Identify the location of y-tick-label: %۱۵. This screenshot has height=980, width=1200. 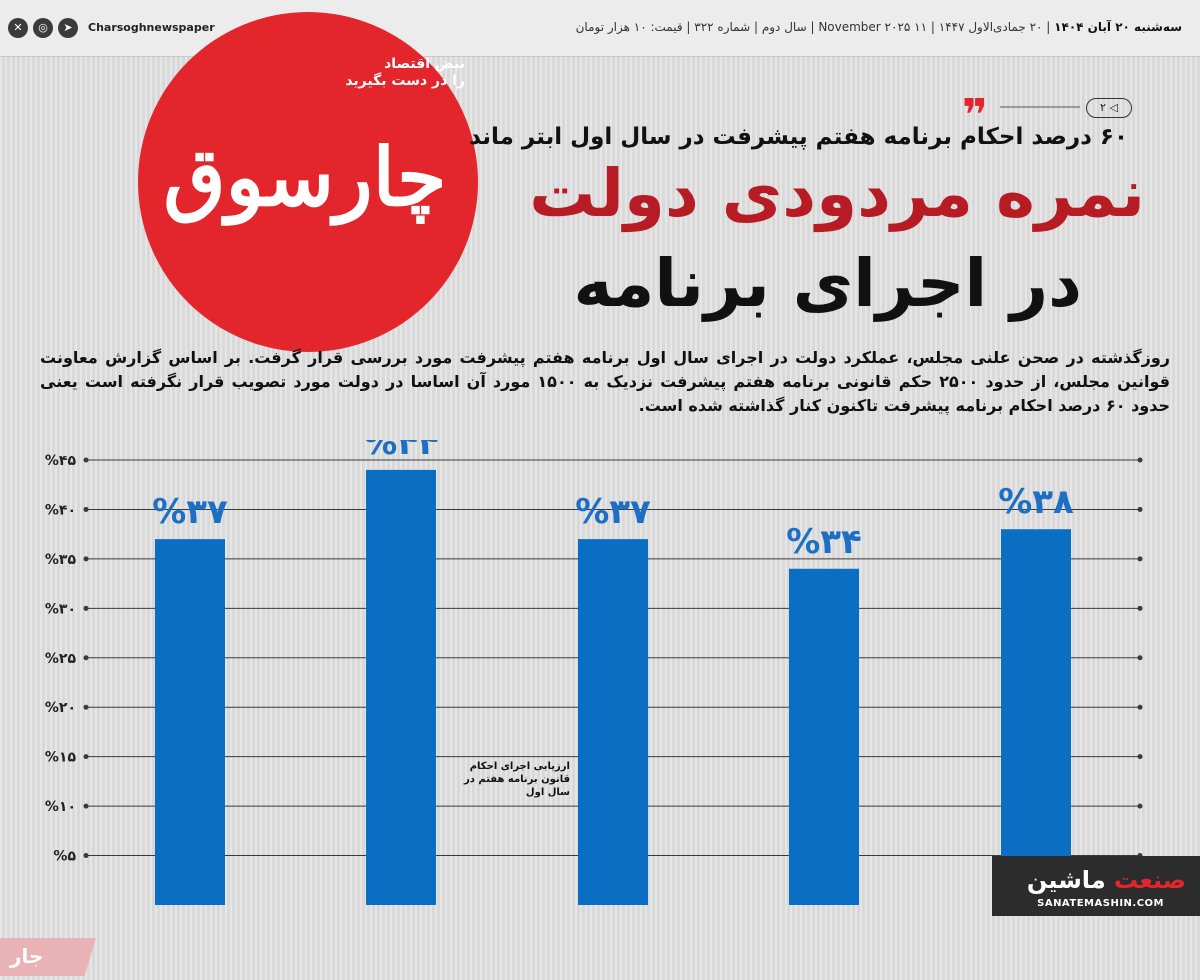
(61, 758).